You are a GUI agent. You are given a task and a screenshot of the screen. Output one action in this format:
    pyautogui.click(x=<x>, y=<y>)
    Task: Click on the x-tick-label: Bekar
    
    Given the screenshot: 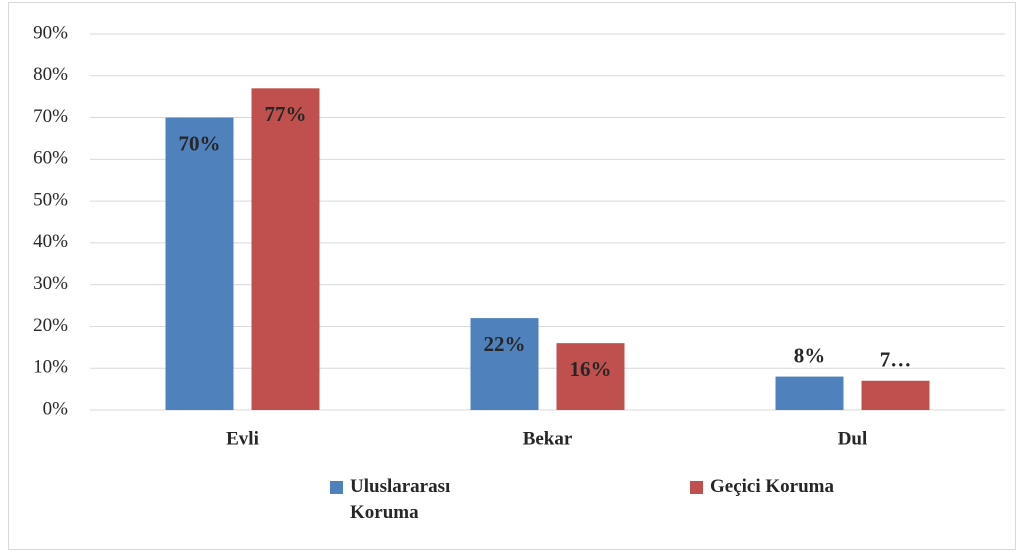 What is the action you would take?
    pyautogui.click(x=548, y=438)
    